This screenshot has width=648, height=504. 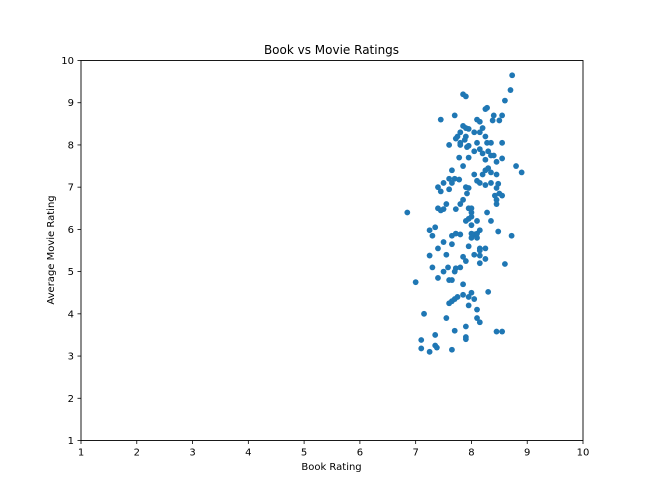 I want to click on y-tick-label: 1, so click(x=71, y=441).